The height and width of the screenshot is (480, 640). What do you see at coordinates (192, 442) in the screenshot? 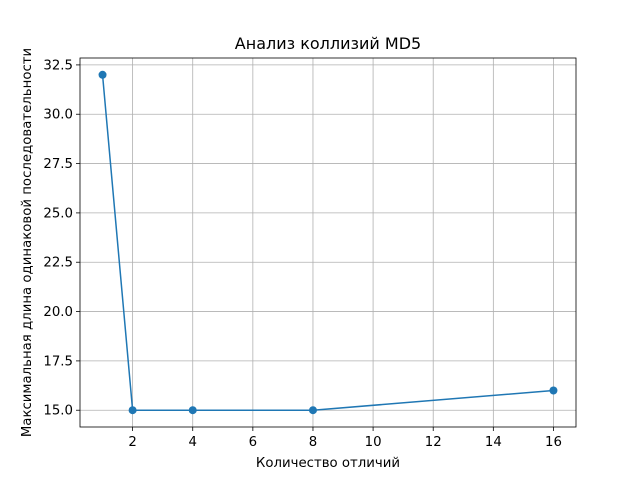
I see `x-tick-label: 4` at bounding box center [192, 442].